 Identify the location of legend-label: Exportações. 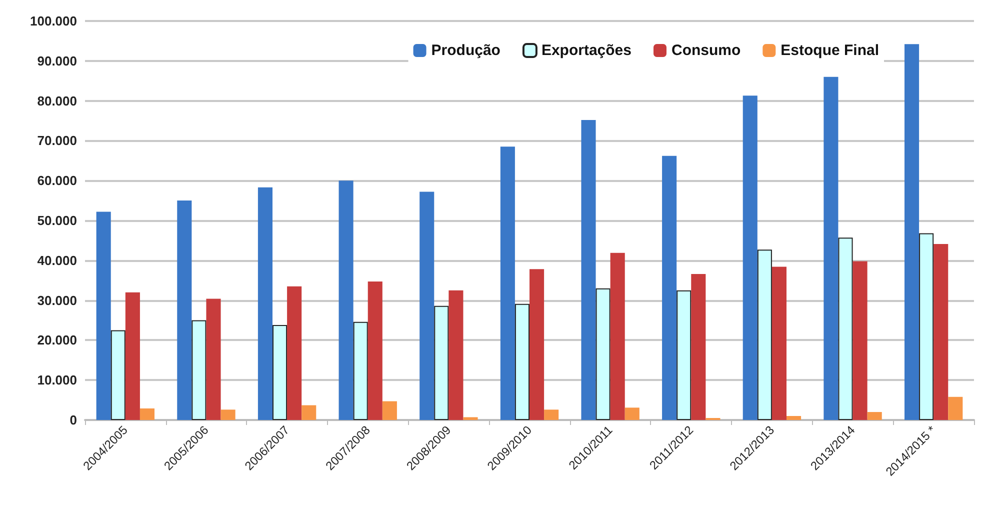
(586, 50).